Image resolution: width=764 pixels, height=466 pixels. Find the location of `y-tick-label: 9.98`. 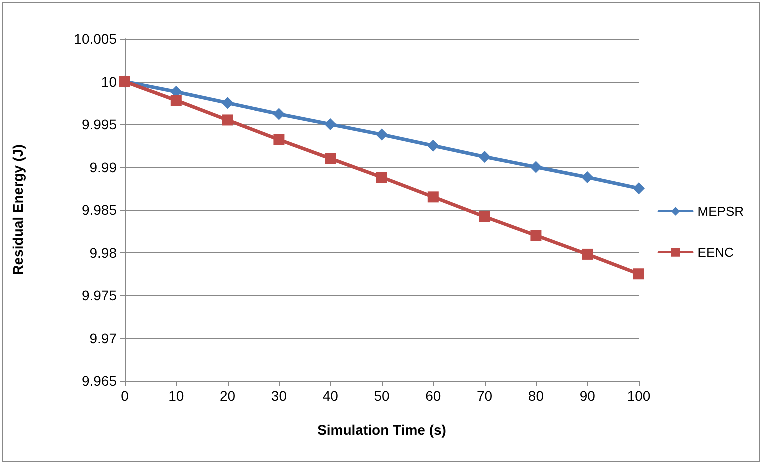

y-tick-label: 9.98 is located at coordinates (104, 252).